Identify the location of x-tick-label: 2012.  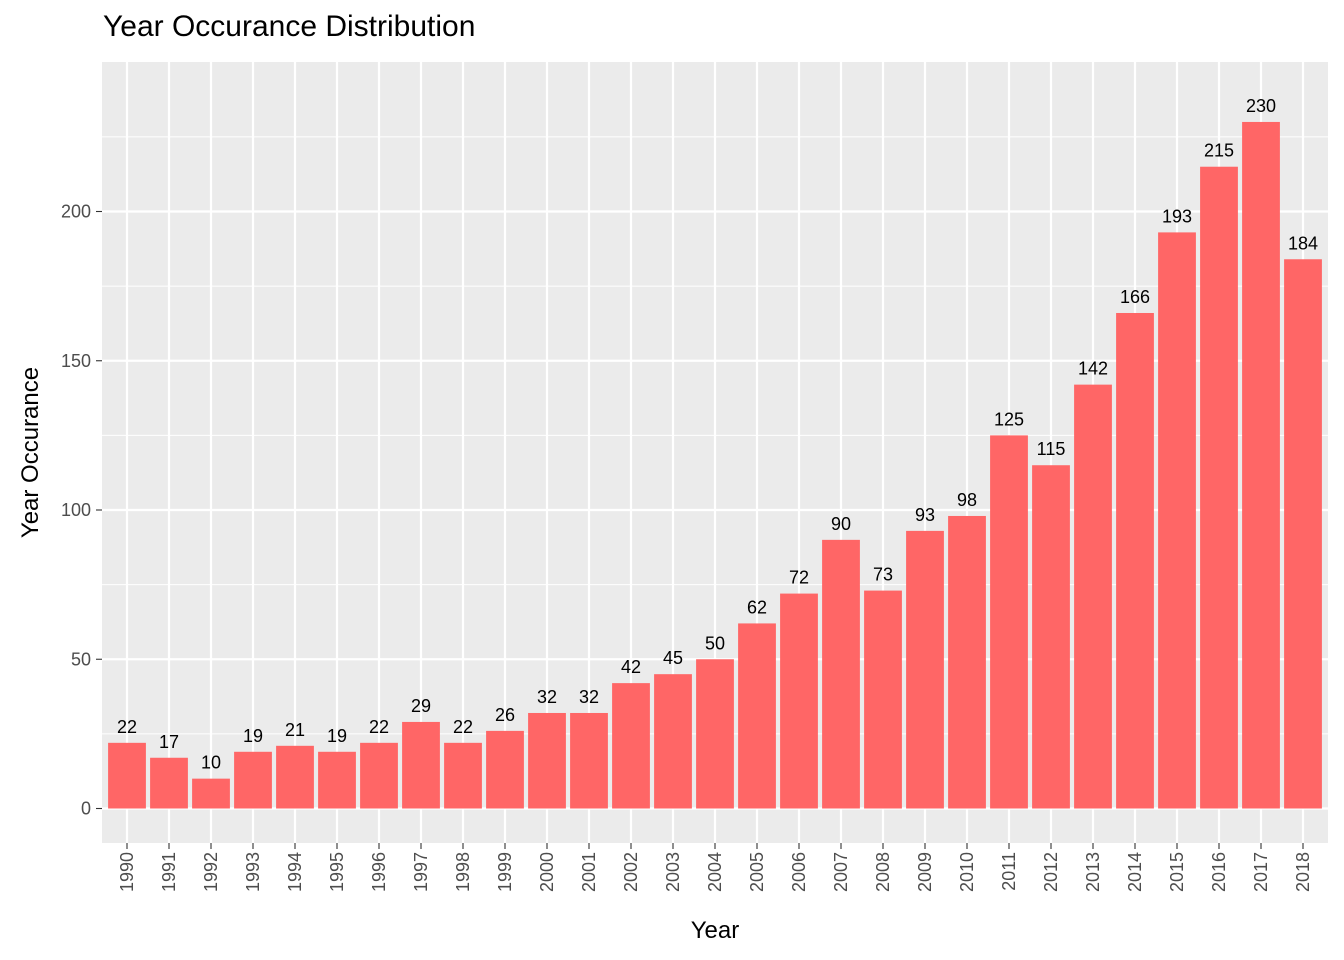
(1051, 872).